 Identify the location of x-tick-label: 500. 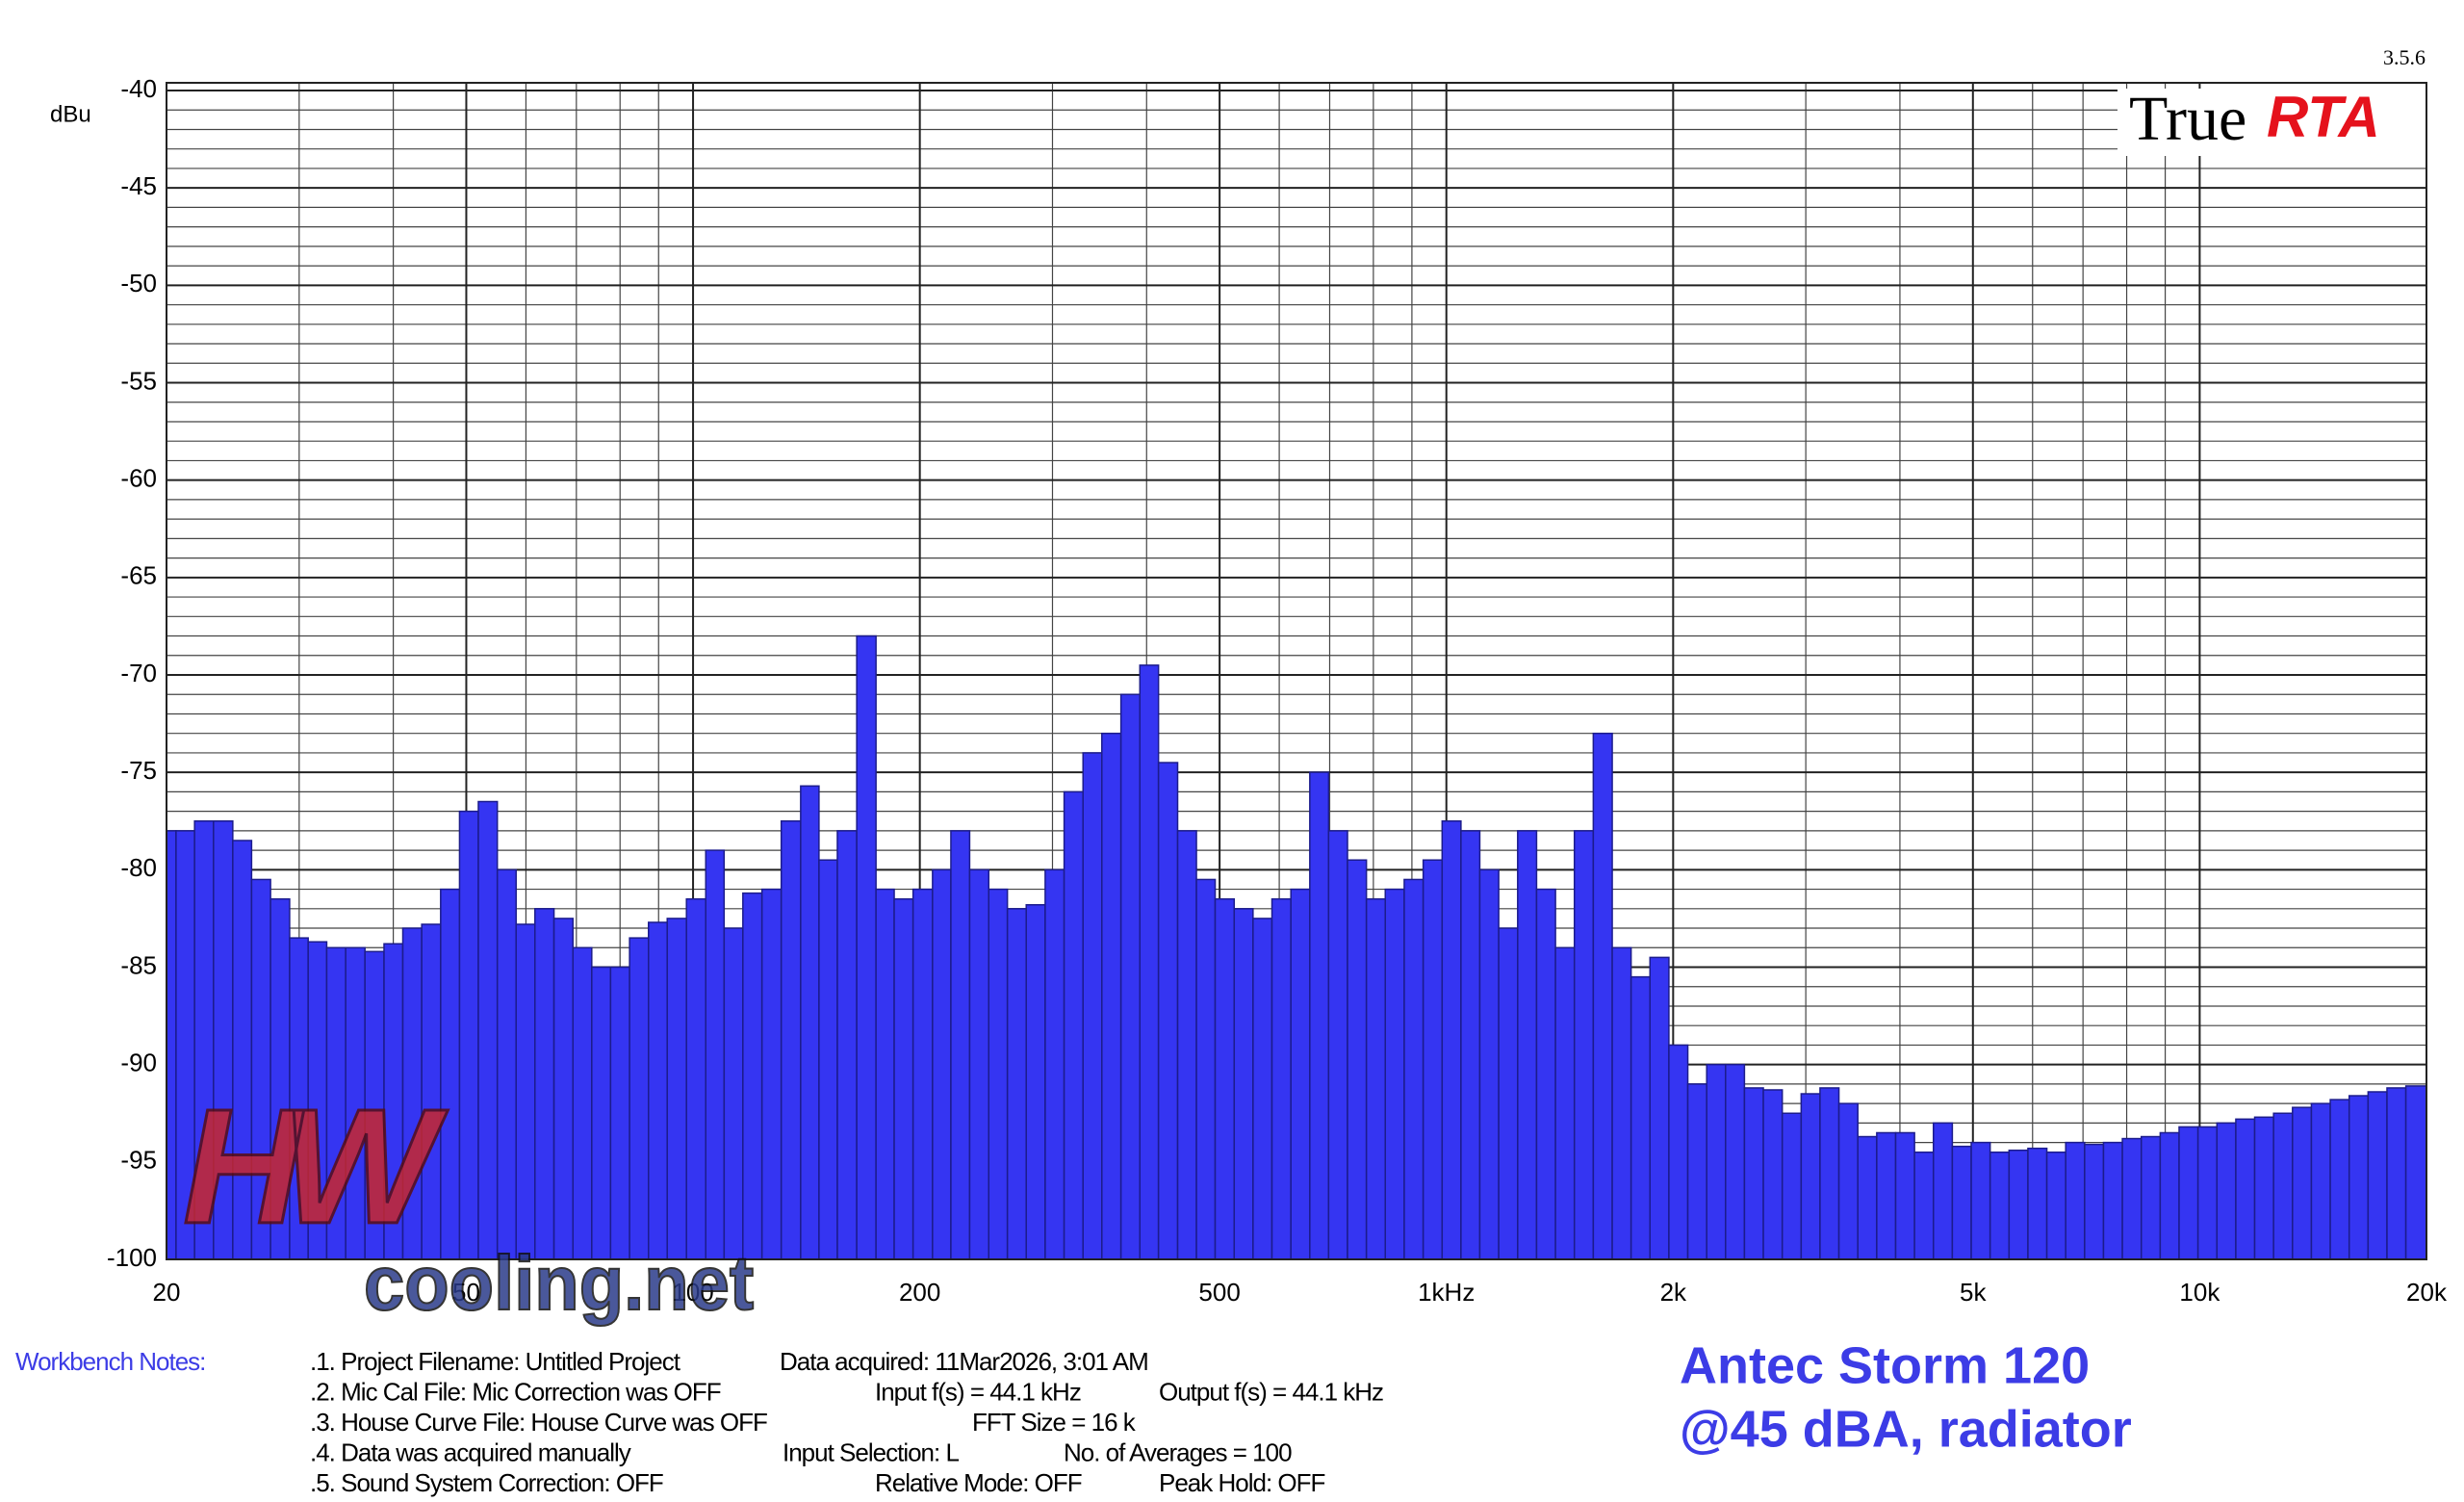
(1219, 1293).